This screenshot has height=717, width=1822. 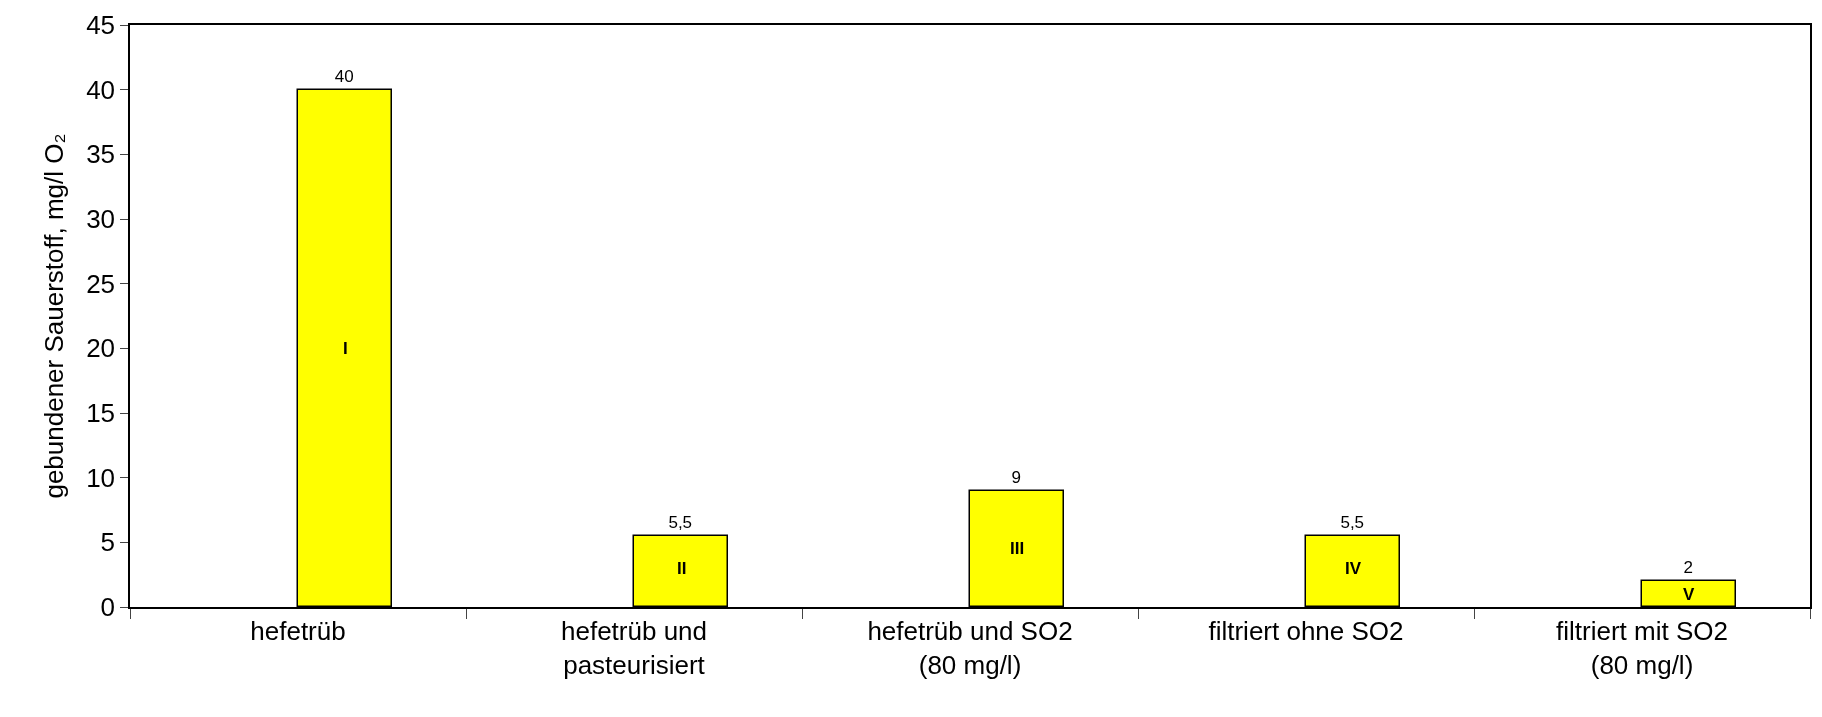 I want to click on data-label: 40, so click(x=344, y=77).